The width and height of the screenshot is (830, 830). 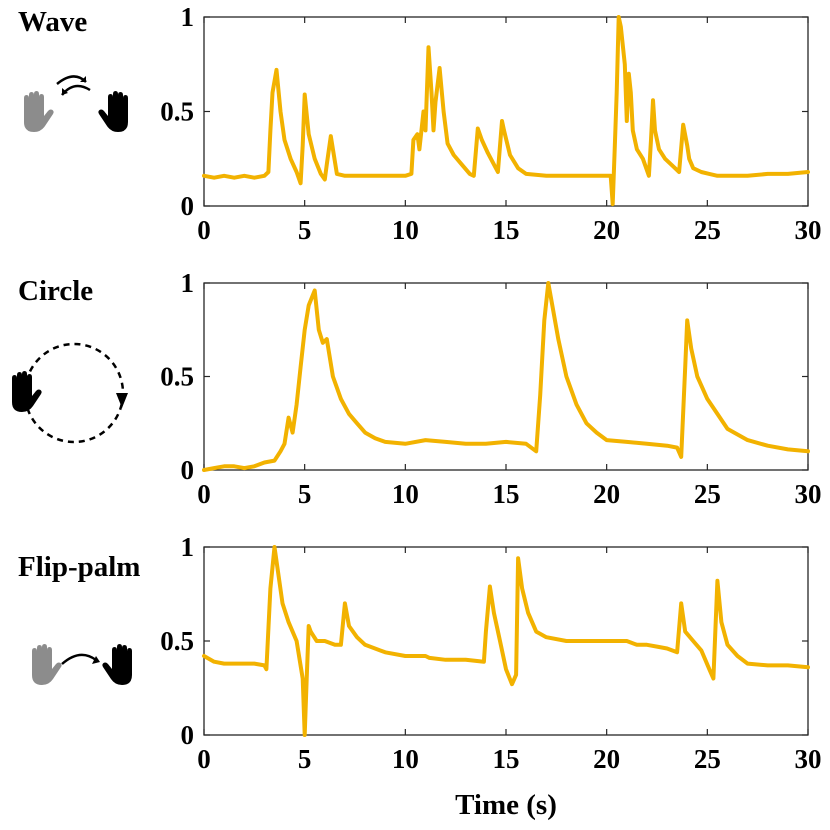 What do you see at coordinates (79, 659) in the screenshot?
I see `flip-arrow-icon` at bounding box center [79, 659].